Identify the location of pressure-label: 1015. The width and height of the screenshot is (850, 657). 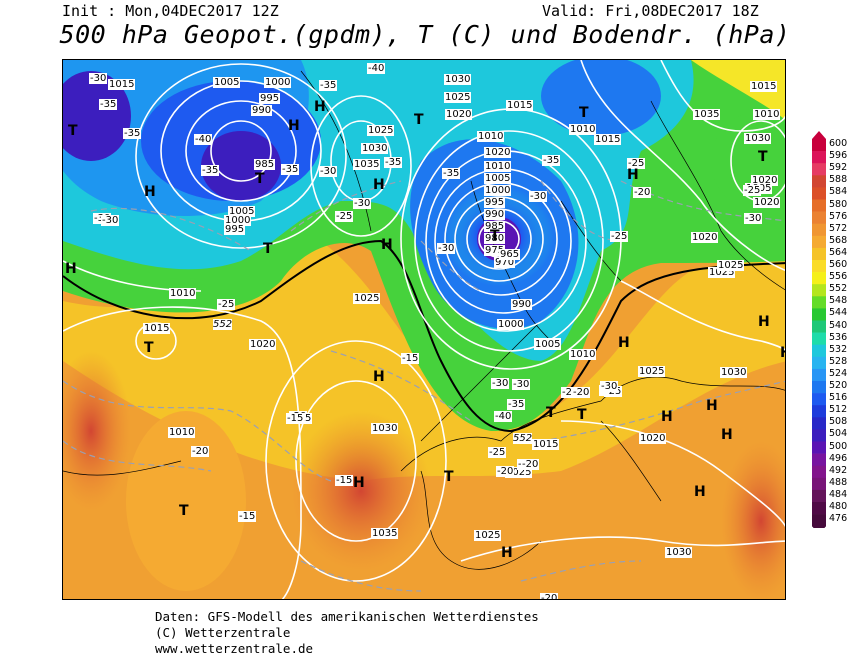
(546, 444).